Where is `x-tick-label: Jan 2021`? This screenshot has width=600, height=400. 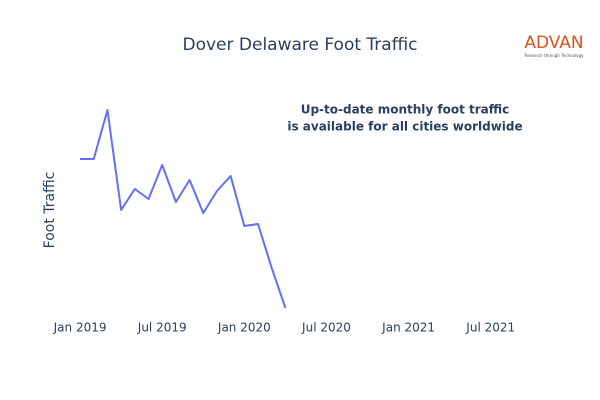
x-tick-label: Jan 2021 is located at coordinates (408, 328).